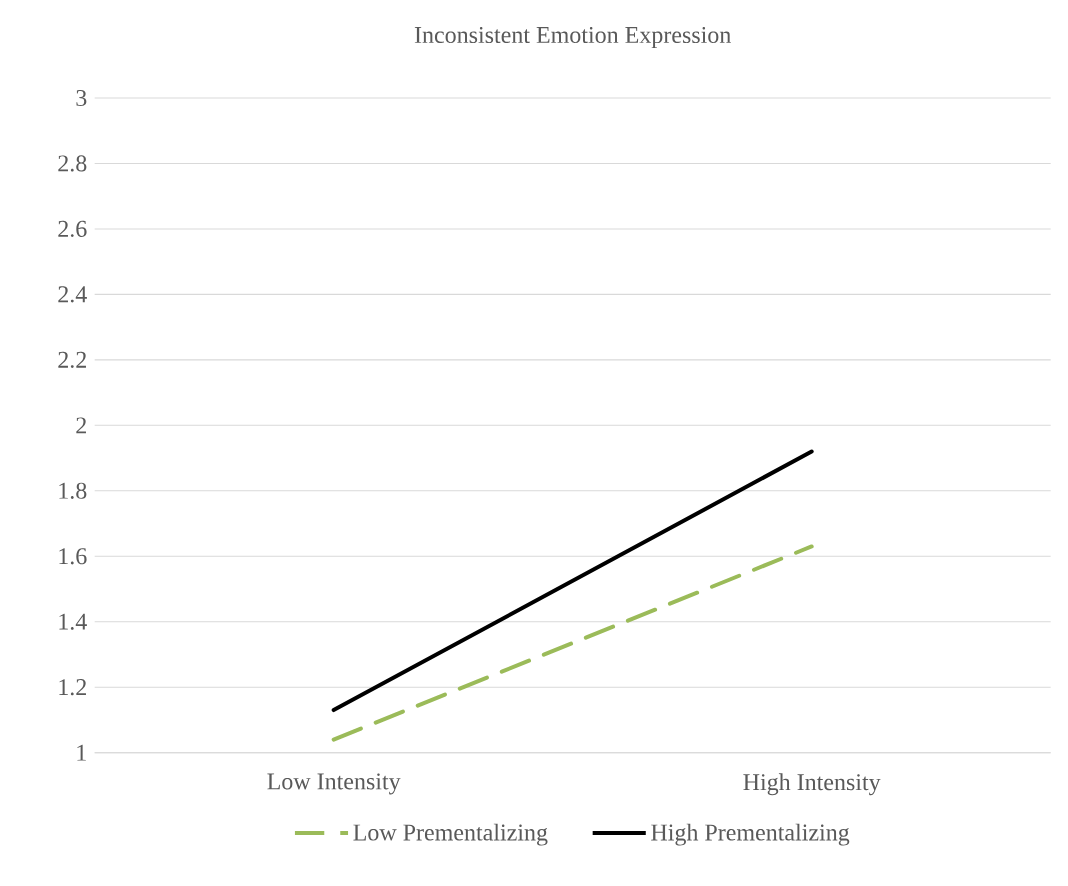  What do you see at coordinates (572, 37) in the screenshot?
I see `chart-title: Inconsistent Emotion Expression` at bounding box center [572, 37].